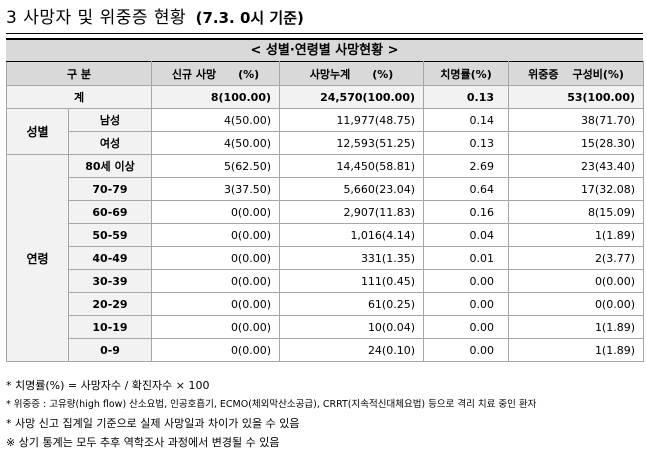 This screenshot has width=647, height=467. What do you see at coordinates (194, 74) in the screenshot?
I see `header-new-deaths-label: 신규 사망` at bounding box center [194, 74].